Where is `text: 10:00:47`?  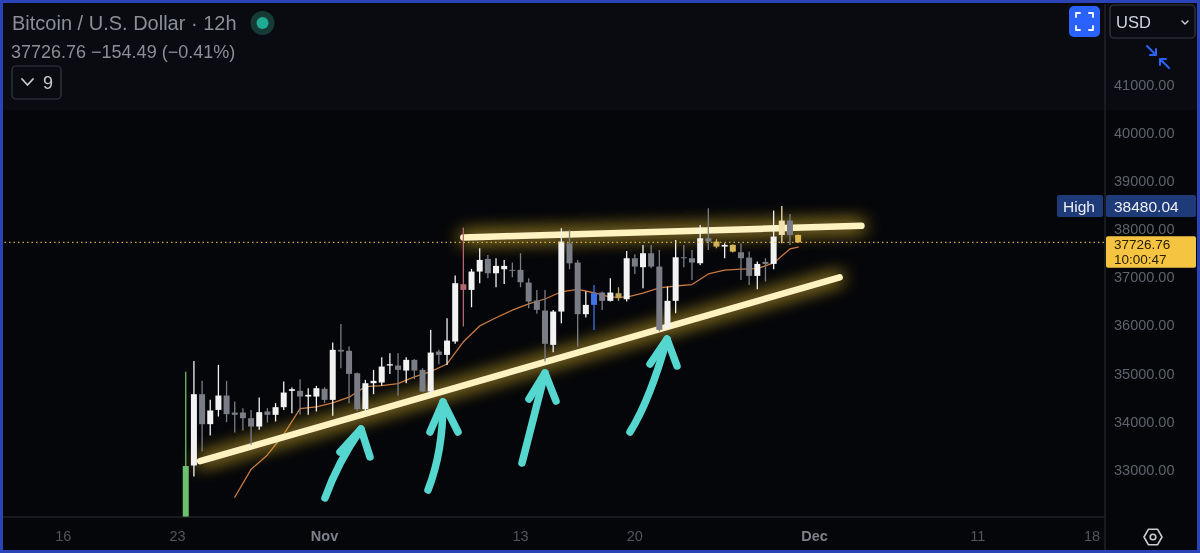 text: 10:00:47 is located at coordinates (1140, 259).